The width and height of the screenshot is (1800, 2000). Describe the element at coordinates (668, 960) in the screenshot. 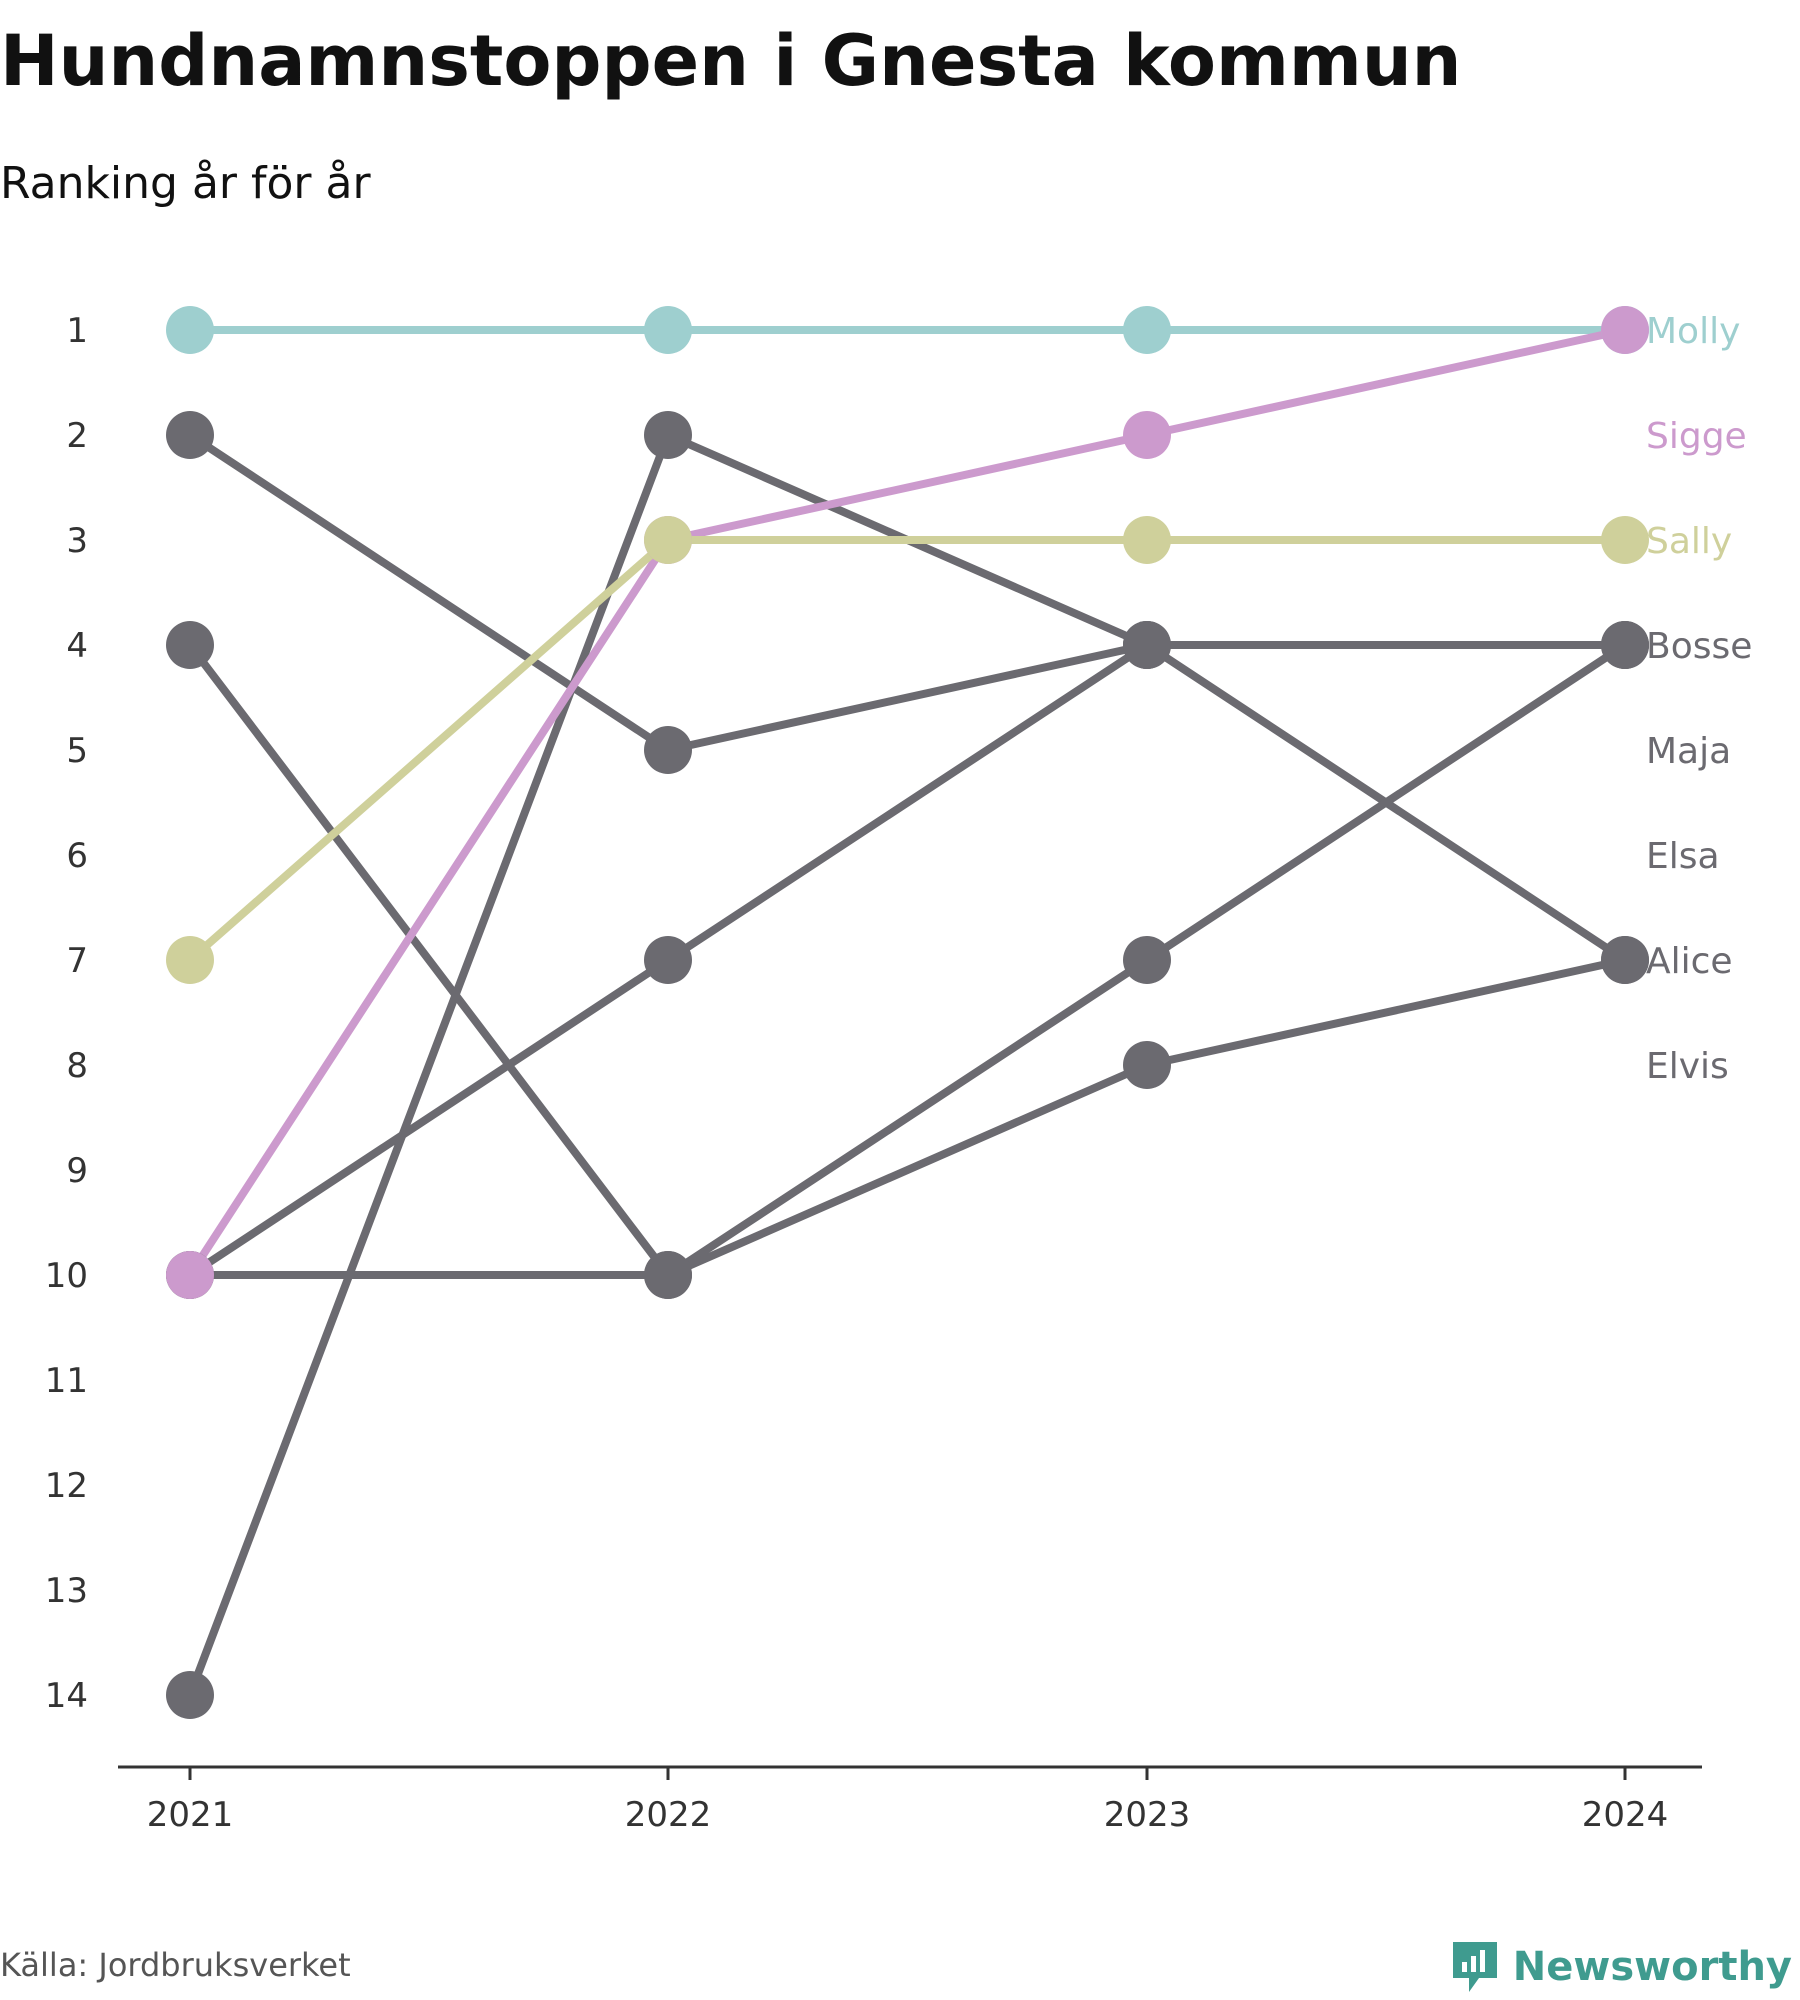

I see `point-elsa-2022` at that location.